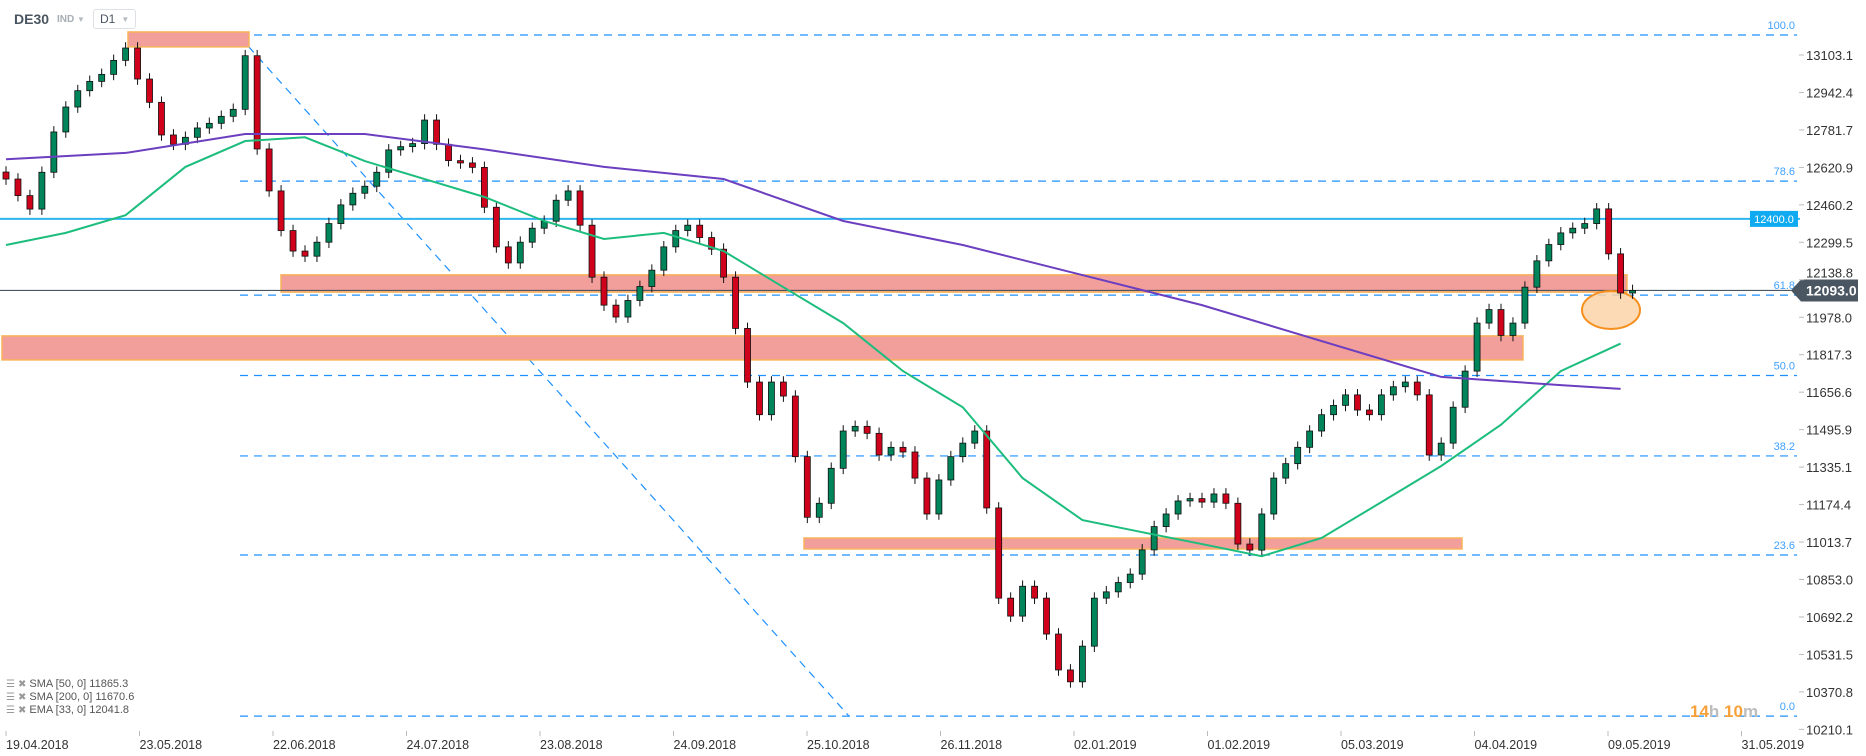 This screenshot has width=1866, height=756. What do you see at coordinates (82, 697) in the screenshot?
I see `legend-label: SMA [200, 0] 11670.6` at bounding box center [82, 697].